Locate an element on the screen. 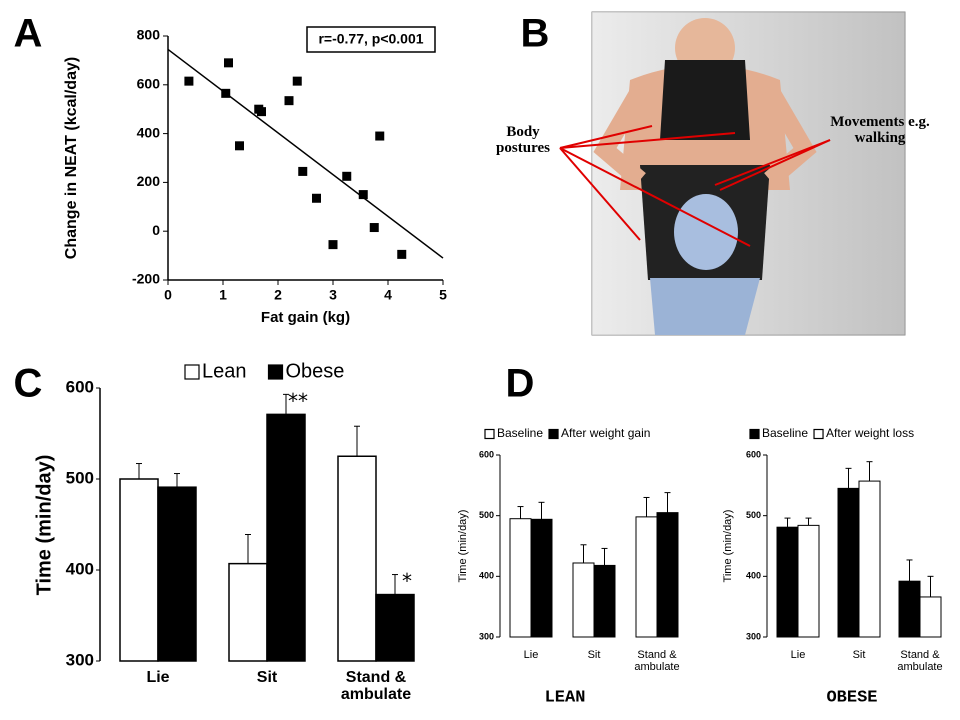 Image resolution: width=960 pixels, height=720 pixels. photo-label: Movements e.g. walking is located at coordinates (880, 130).